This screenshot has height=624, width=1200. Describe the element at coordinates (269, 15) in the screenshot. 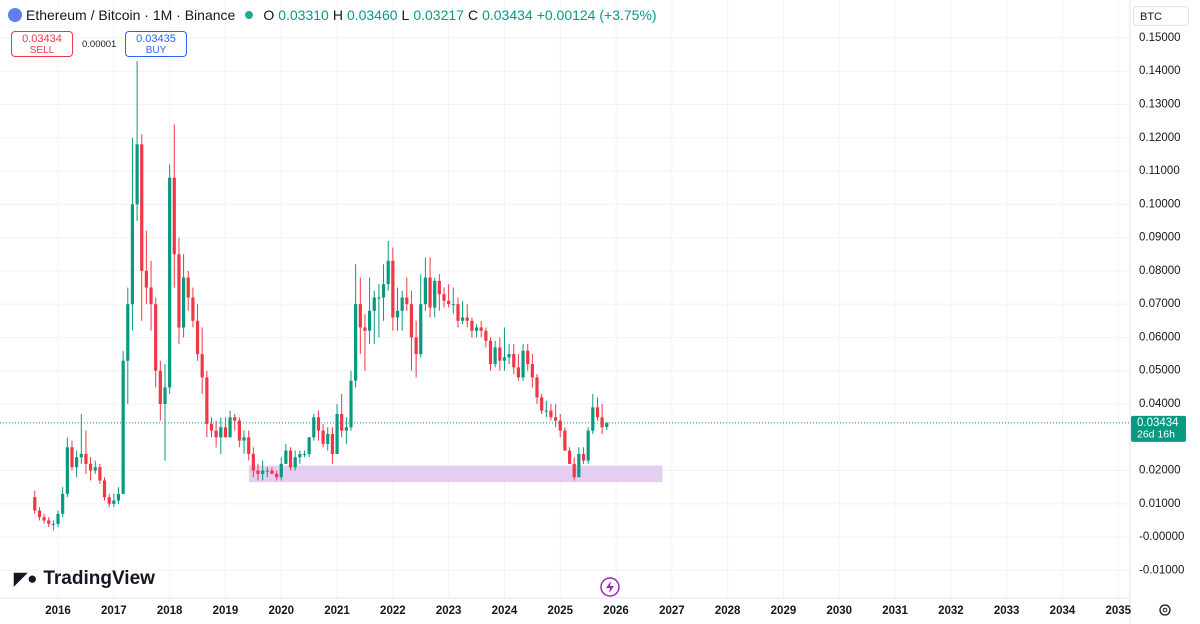

I see `o-label: O` at that location.